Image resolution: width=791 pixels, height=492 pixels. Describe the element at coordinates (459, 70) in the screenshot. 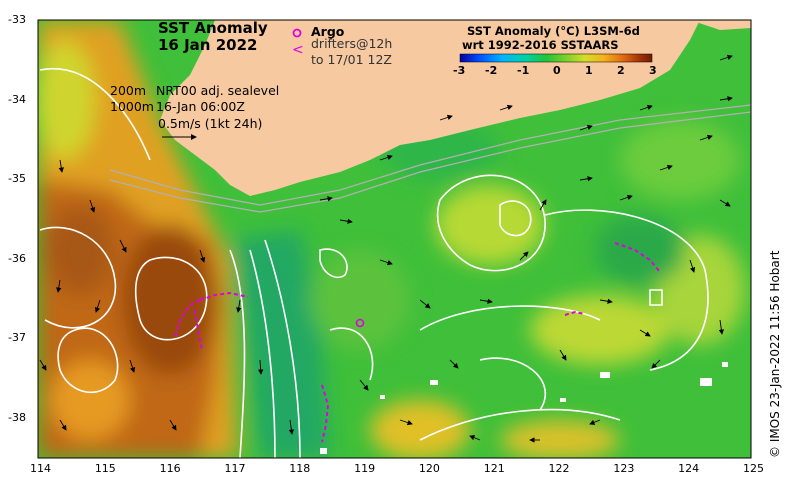

I see `colorbar-tick-label: -3` at that location.